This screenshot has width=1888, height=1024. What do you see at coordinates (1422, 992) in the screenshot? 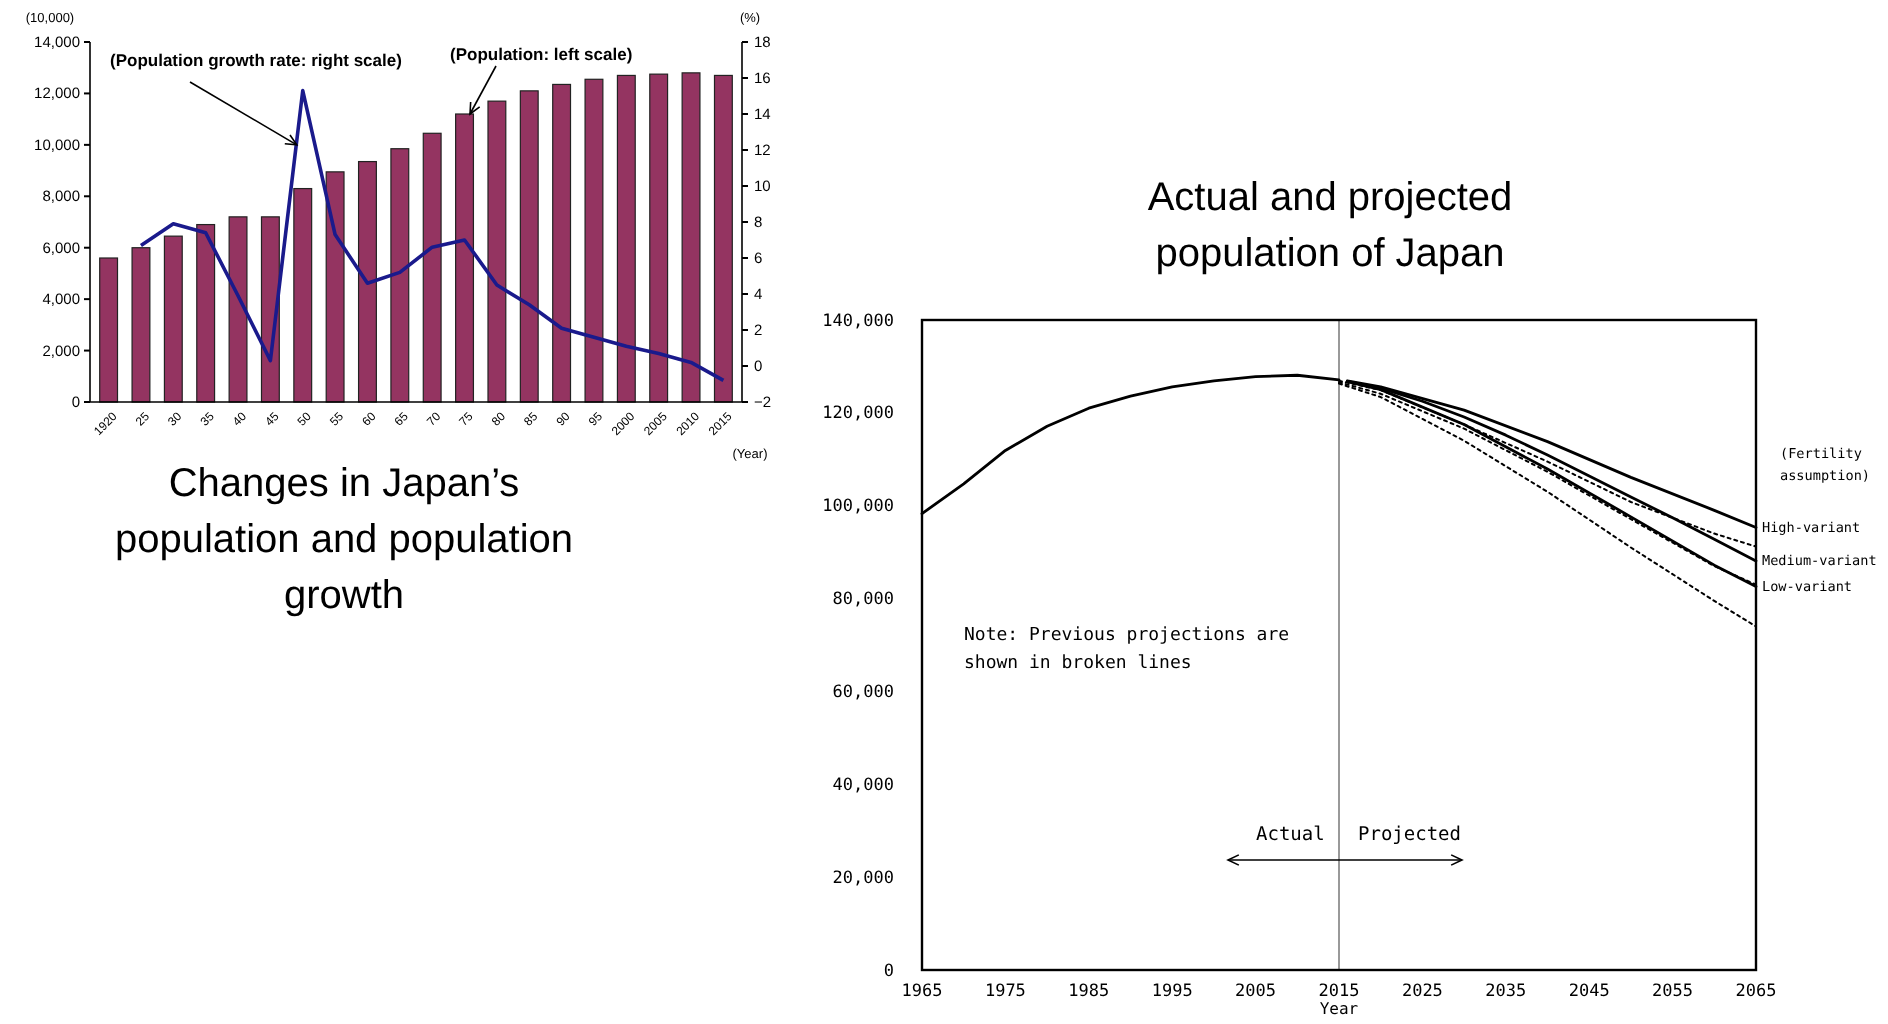
I see `x-tick-label: 2025` at bounding box center [1422, 992].